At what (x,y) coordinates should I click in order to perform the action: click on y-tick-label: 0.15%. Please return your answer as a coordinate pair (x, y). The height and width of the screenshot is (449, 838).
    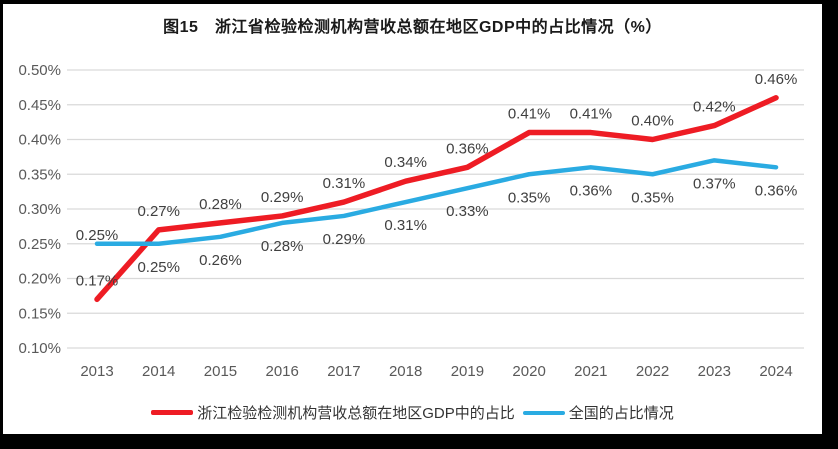
    Looking at the image, I should click on (39, 313).